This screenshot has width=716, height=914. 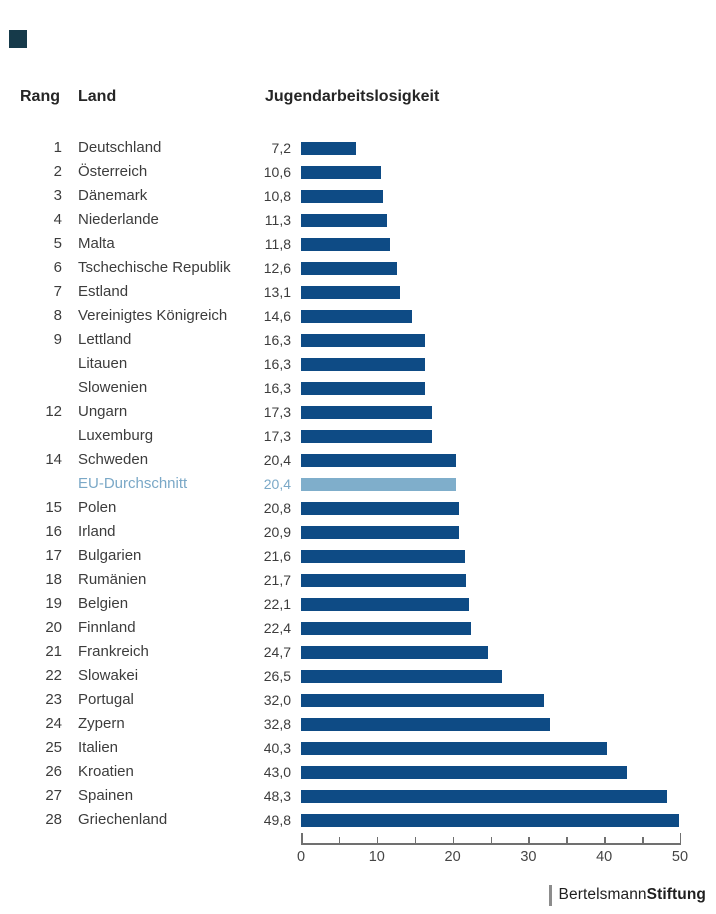 I want to click on value-cell: 20,9, so click(x=277, y=532).